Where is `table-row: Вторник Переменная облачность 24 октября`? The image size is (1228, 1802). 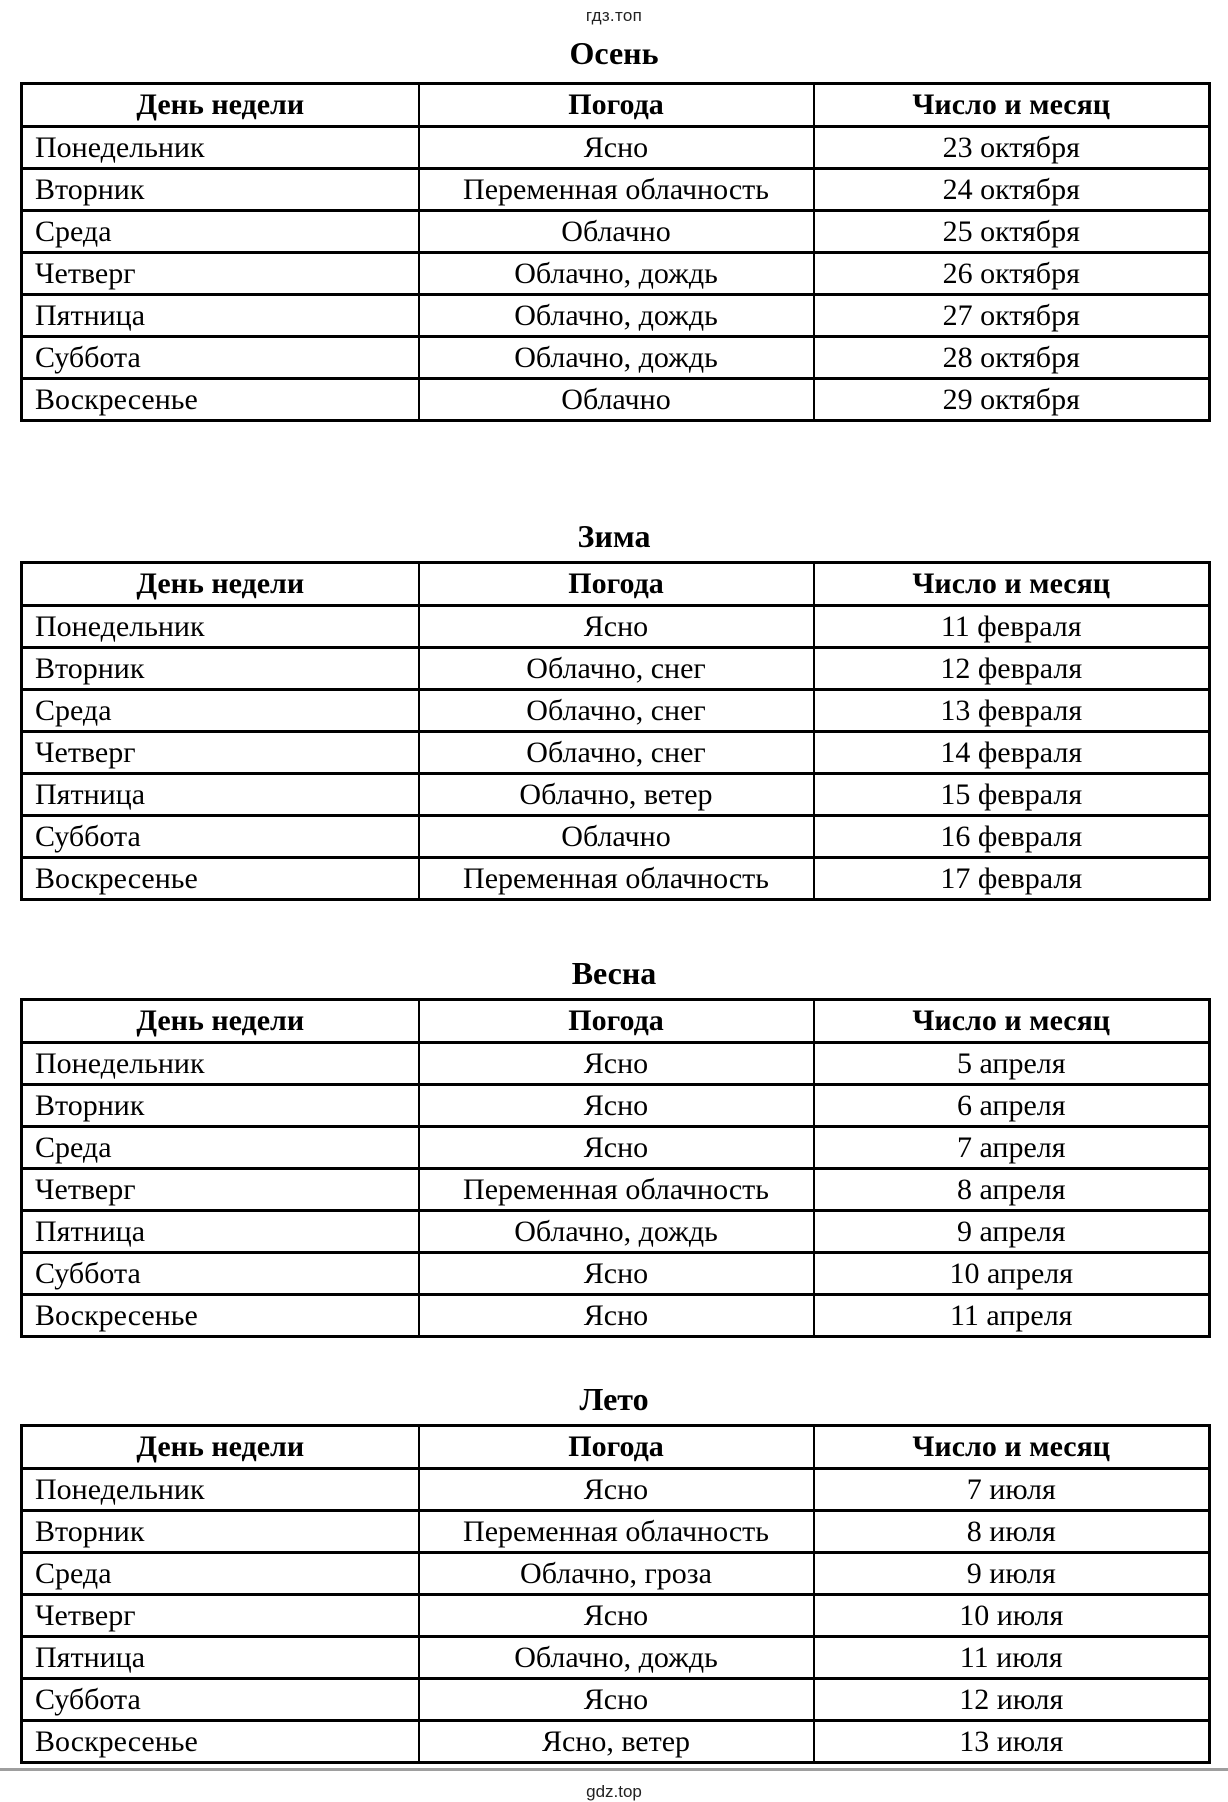
table-row: Вторник Переменная облачность 24 октября is located at coordinates (615, 189).